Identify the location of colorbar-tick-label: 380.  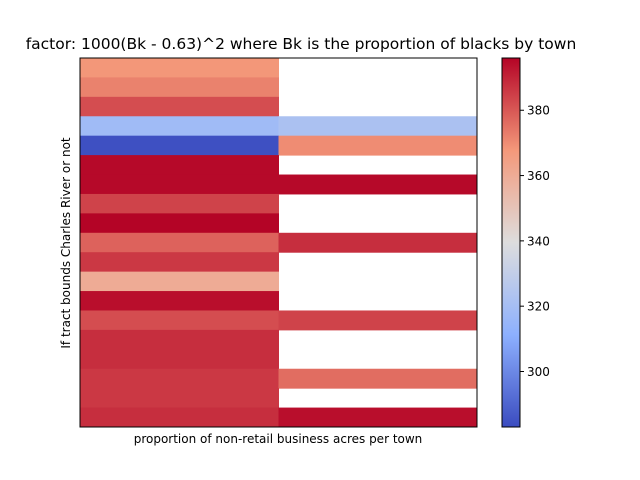
(538, 111).